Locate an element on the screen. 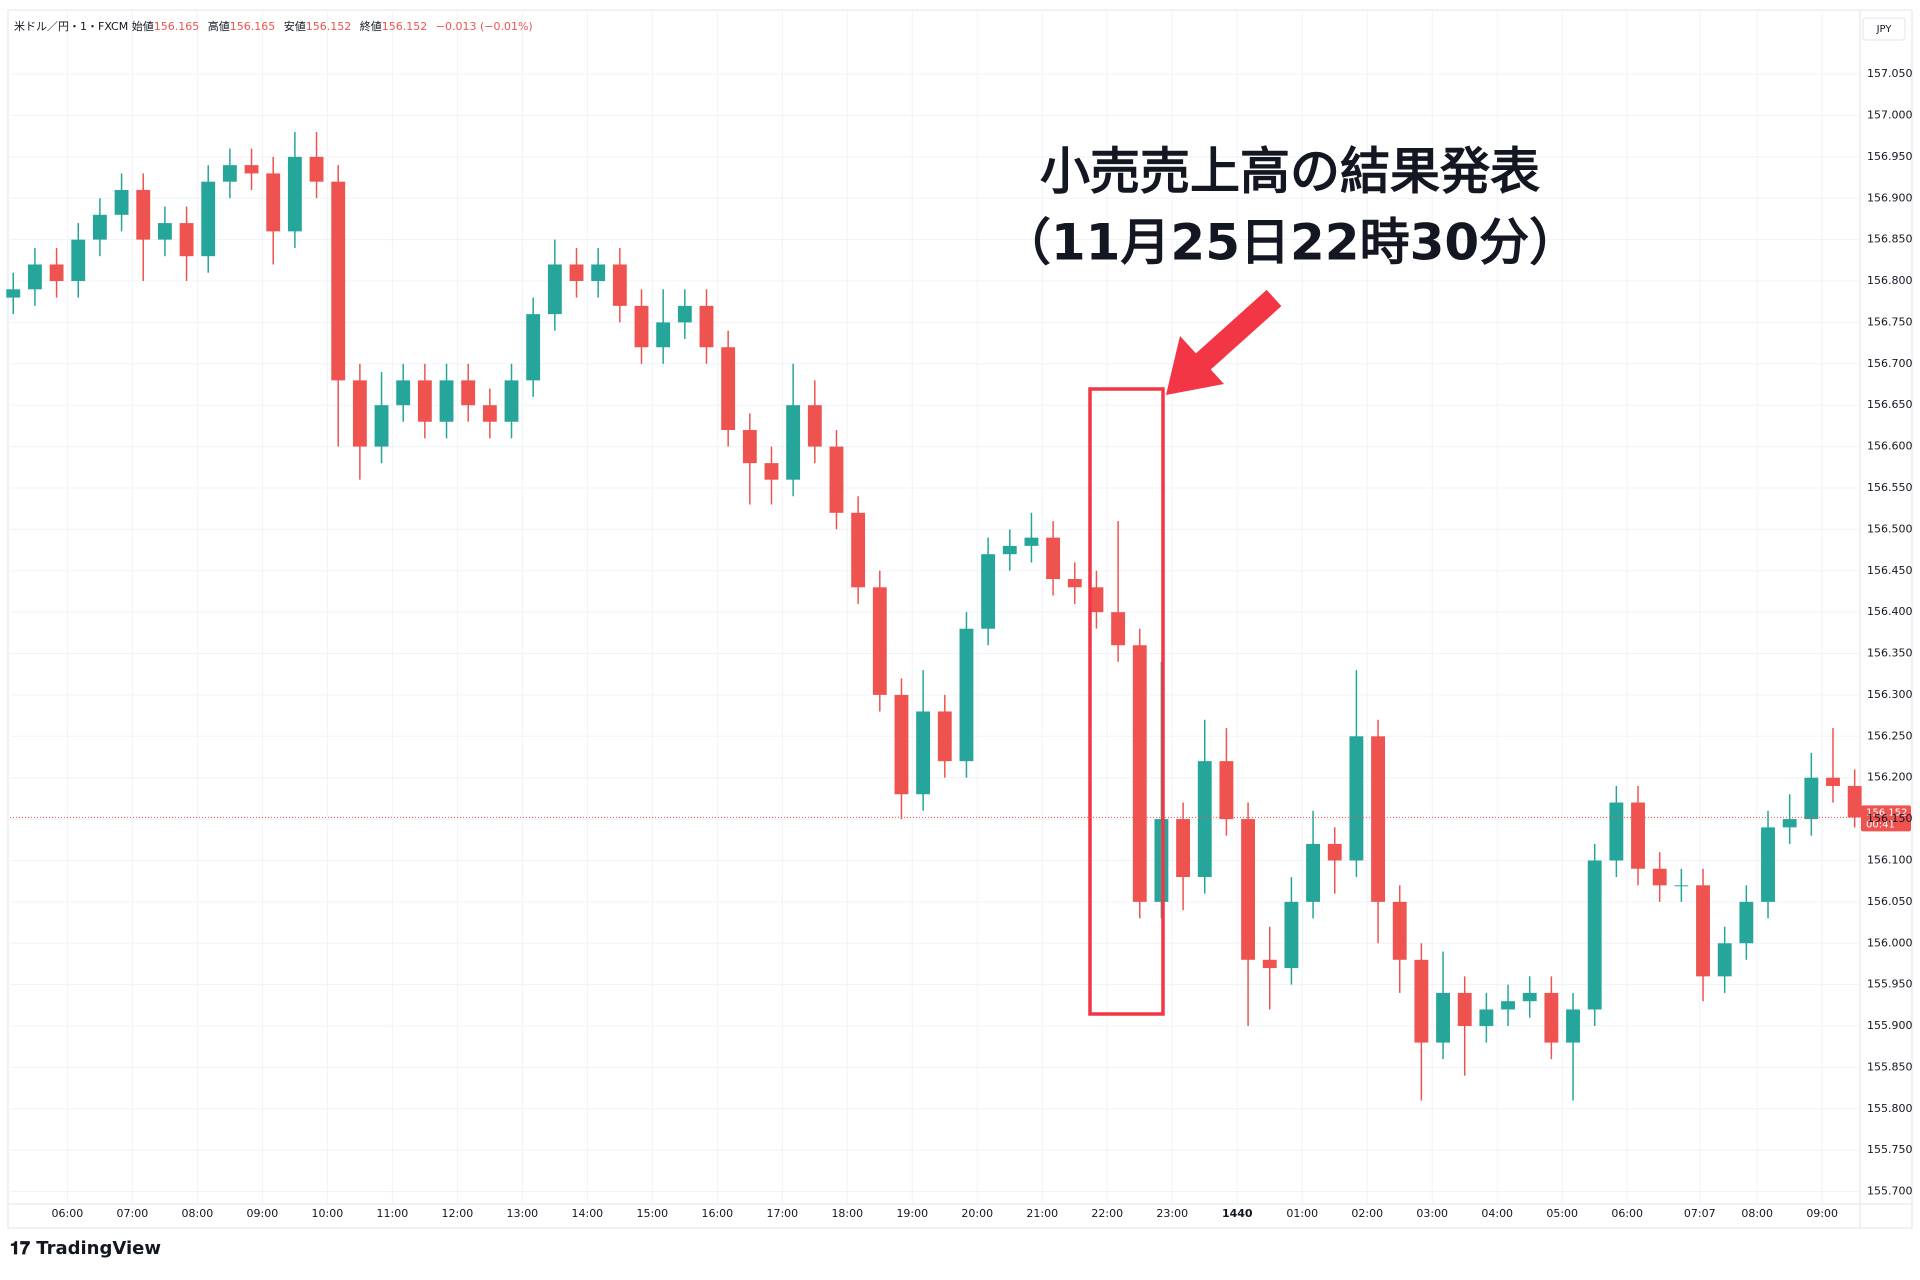 This screenshot has height=1280, width=1920. y-tick-label: 156.950 is located at coordinates (1890, 156).